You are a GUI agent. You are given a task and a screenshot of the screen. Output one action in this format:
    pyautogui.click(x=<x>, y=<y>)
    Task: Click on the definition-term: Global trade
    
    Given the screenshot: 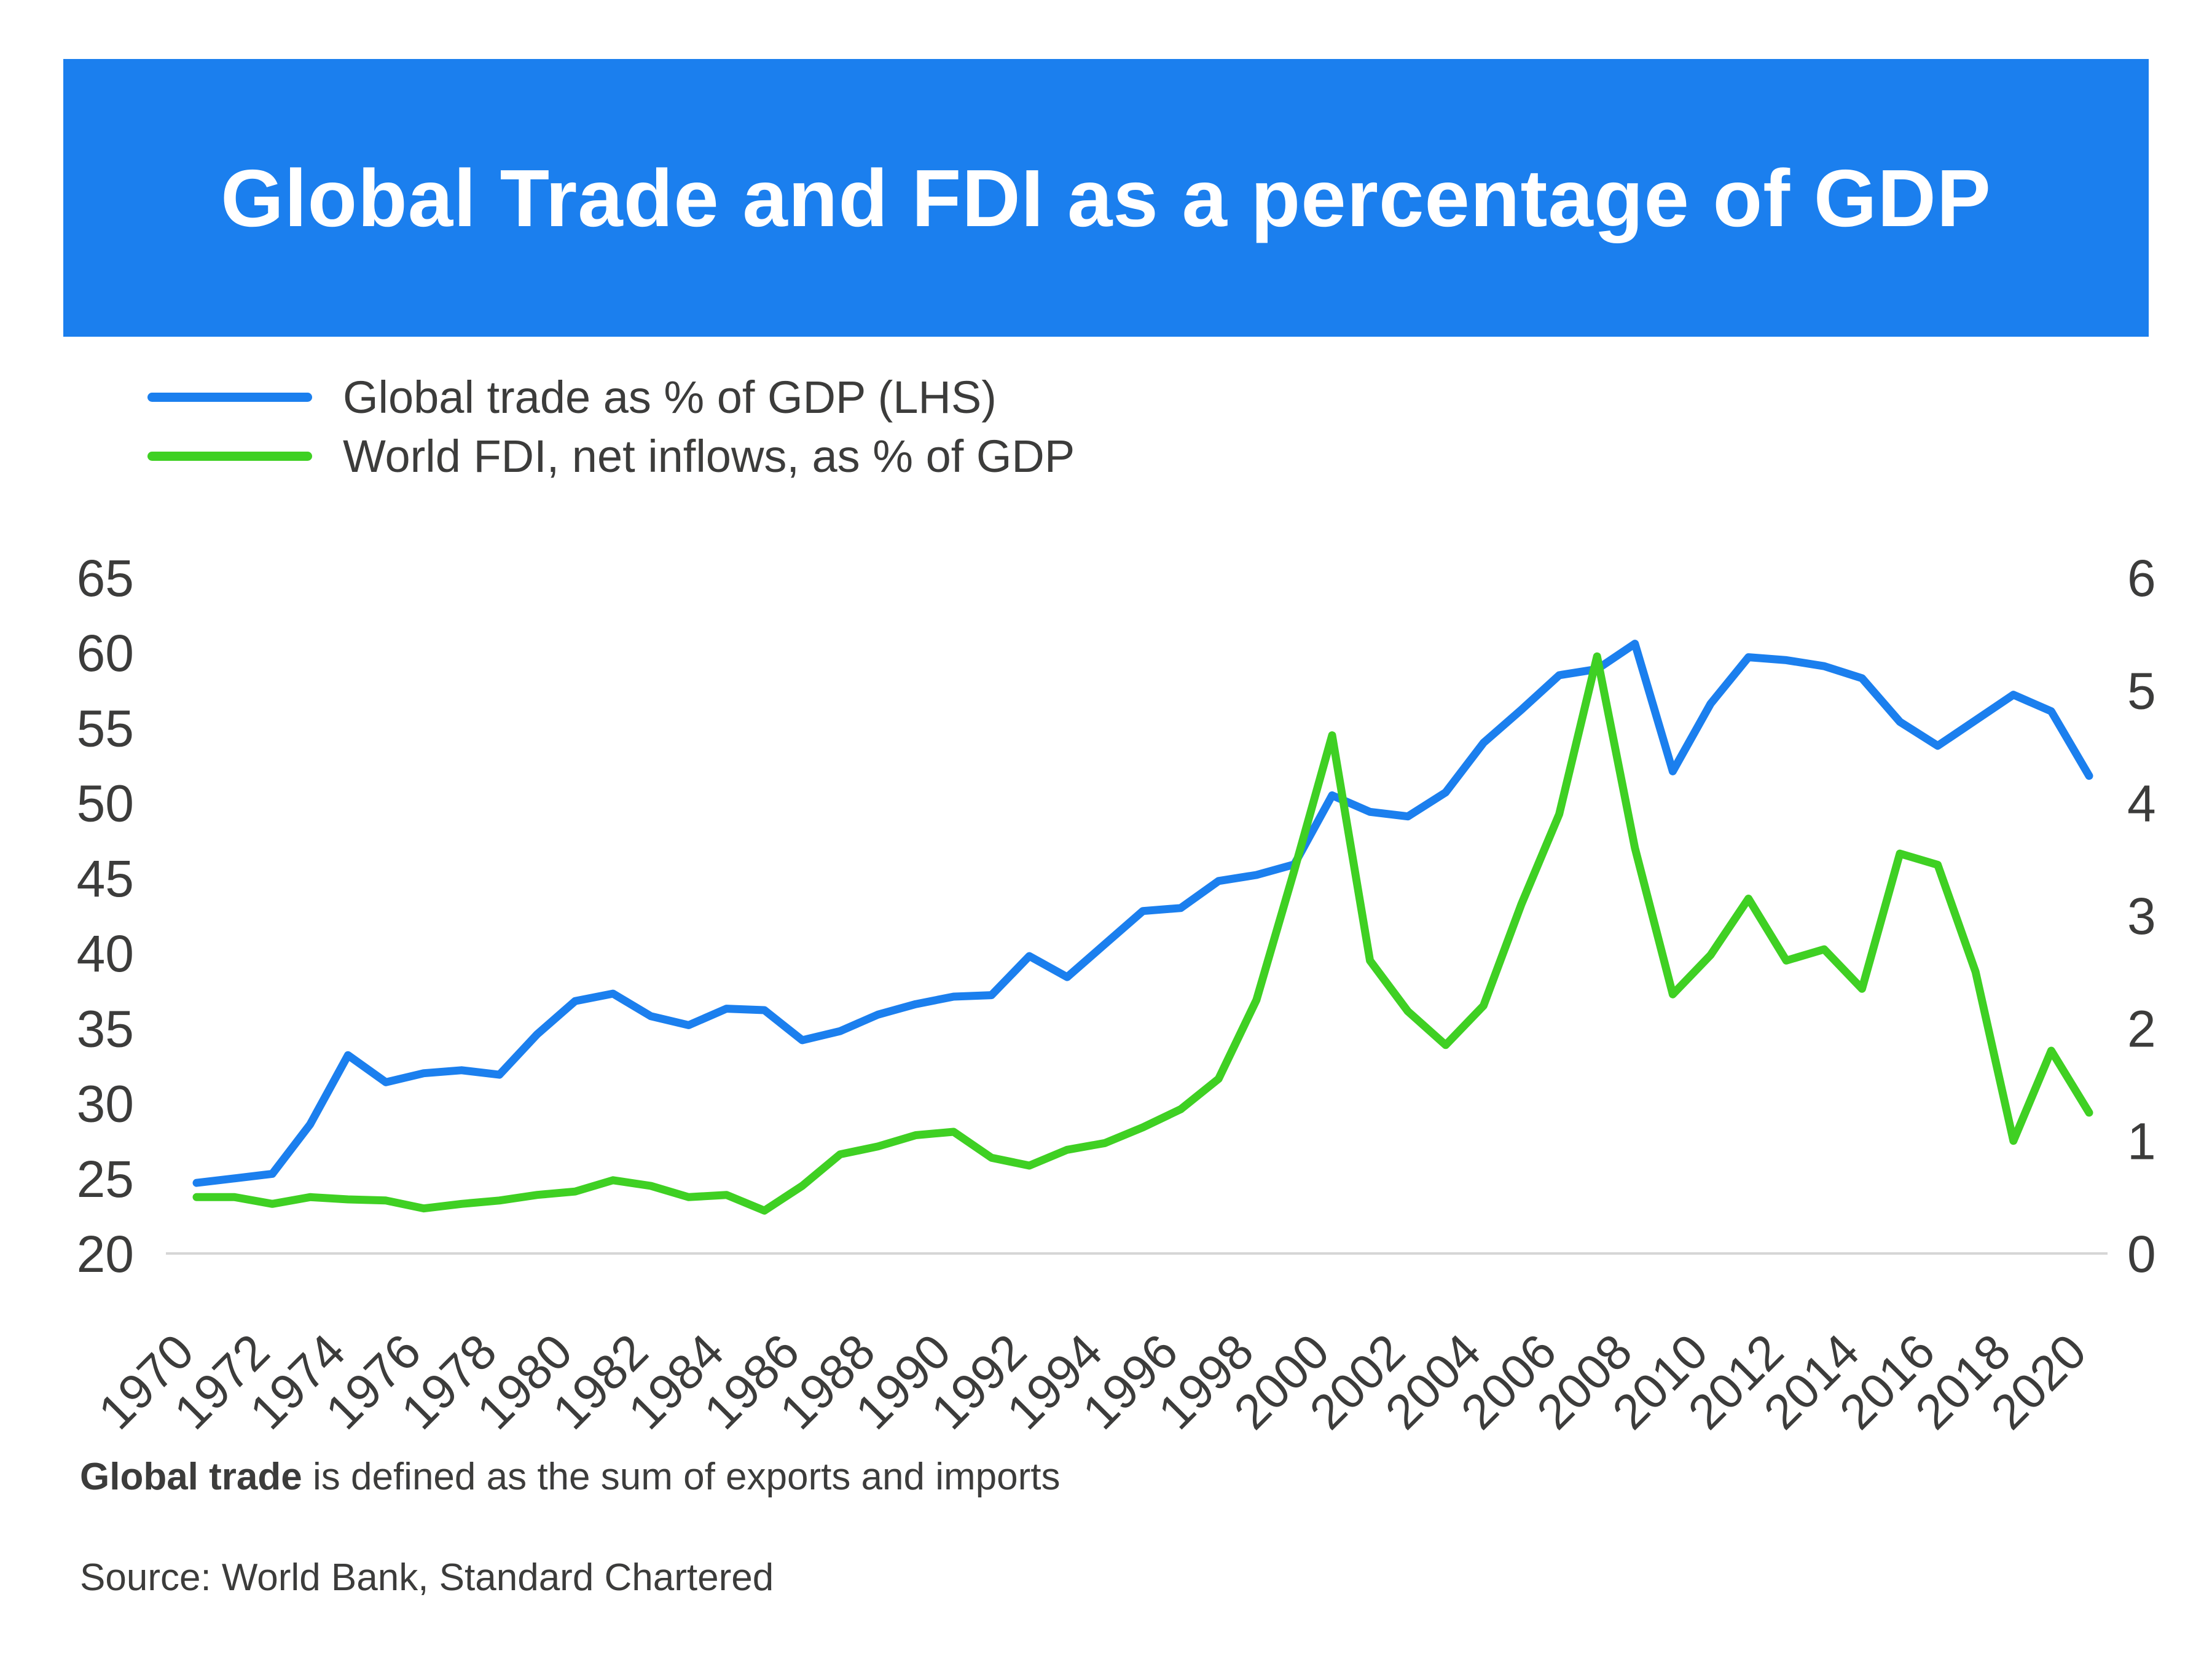 What is the action you would take?
    pyautogui.click(x=191, y=1477)
    